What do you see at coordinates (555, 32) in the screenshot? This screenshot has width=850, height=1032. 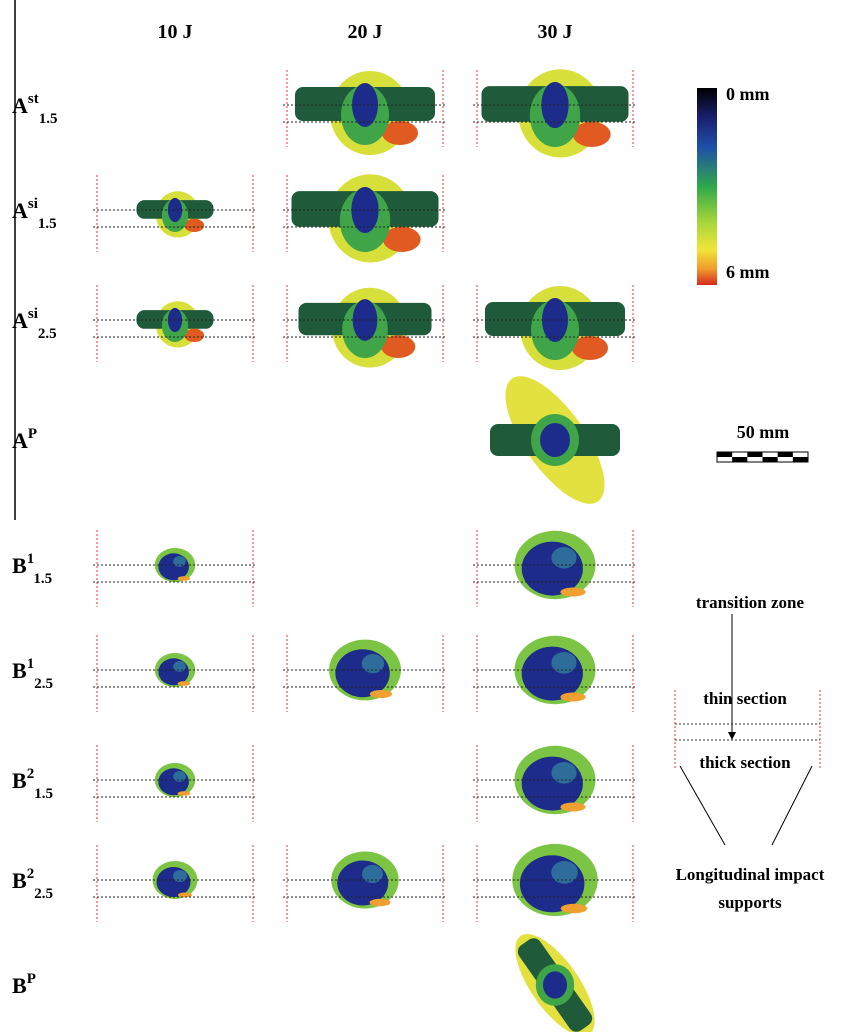 I see `column-header: 30 J` at bounding box center [555, 32].